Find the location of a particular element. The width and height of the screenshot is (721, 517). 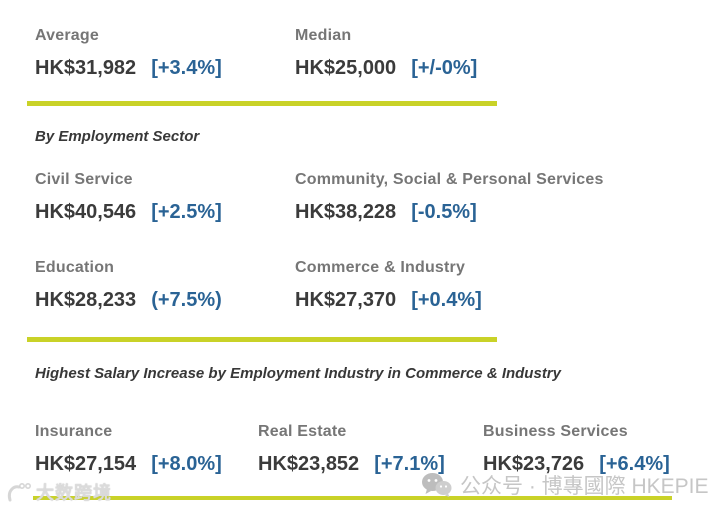

stat-value: HK$27,370 is located at coordinates (346, 300).